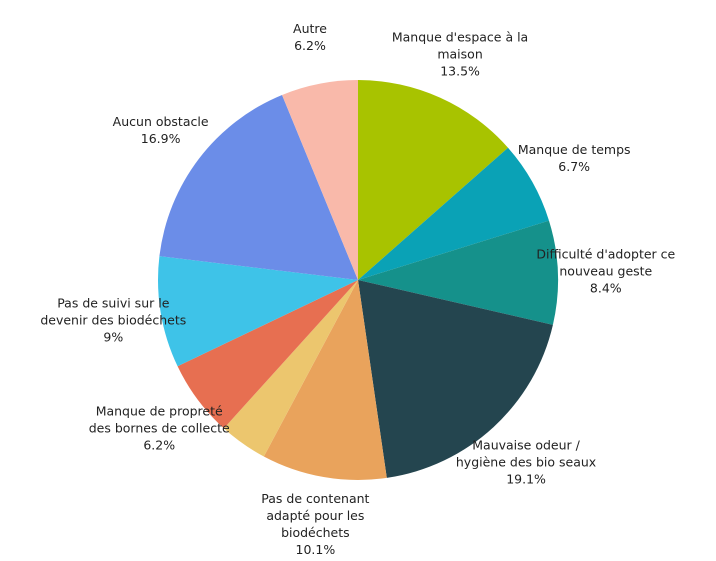  Describe the element at coordinates (605, 288) in the screenshot. I see `value-label: 8.4%` at that location.